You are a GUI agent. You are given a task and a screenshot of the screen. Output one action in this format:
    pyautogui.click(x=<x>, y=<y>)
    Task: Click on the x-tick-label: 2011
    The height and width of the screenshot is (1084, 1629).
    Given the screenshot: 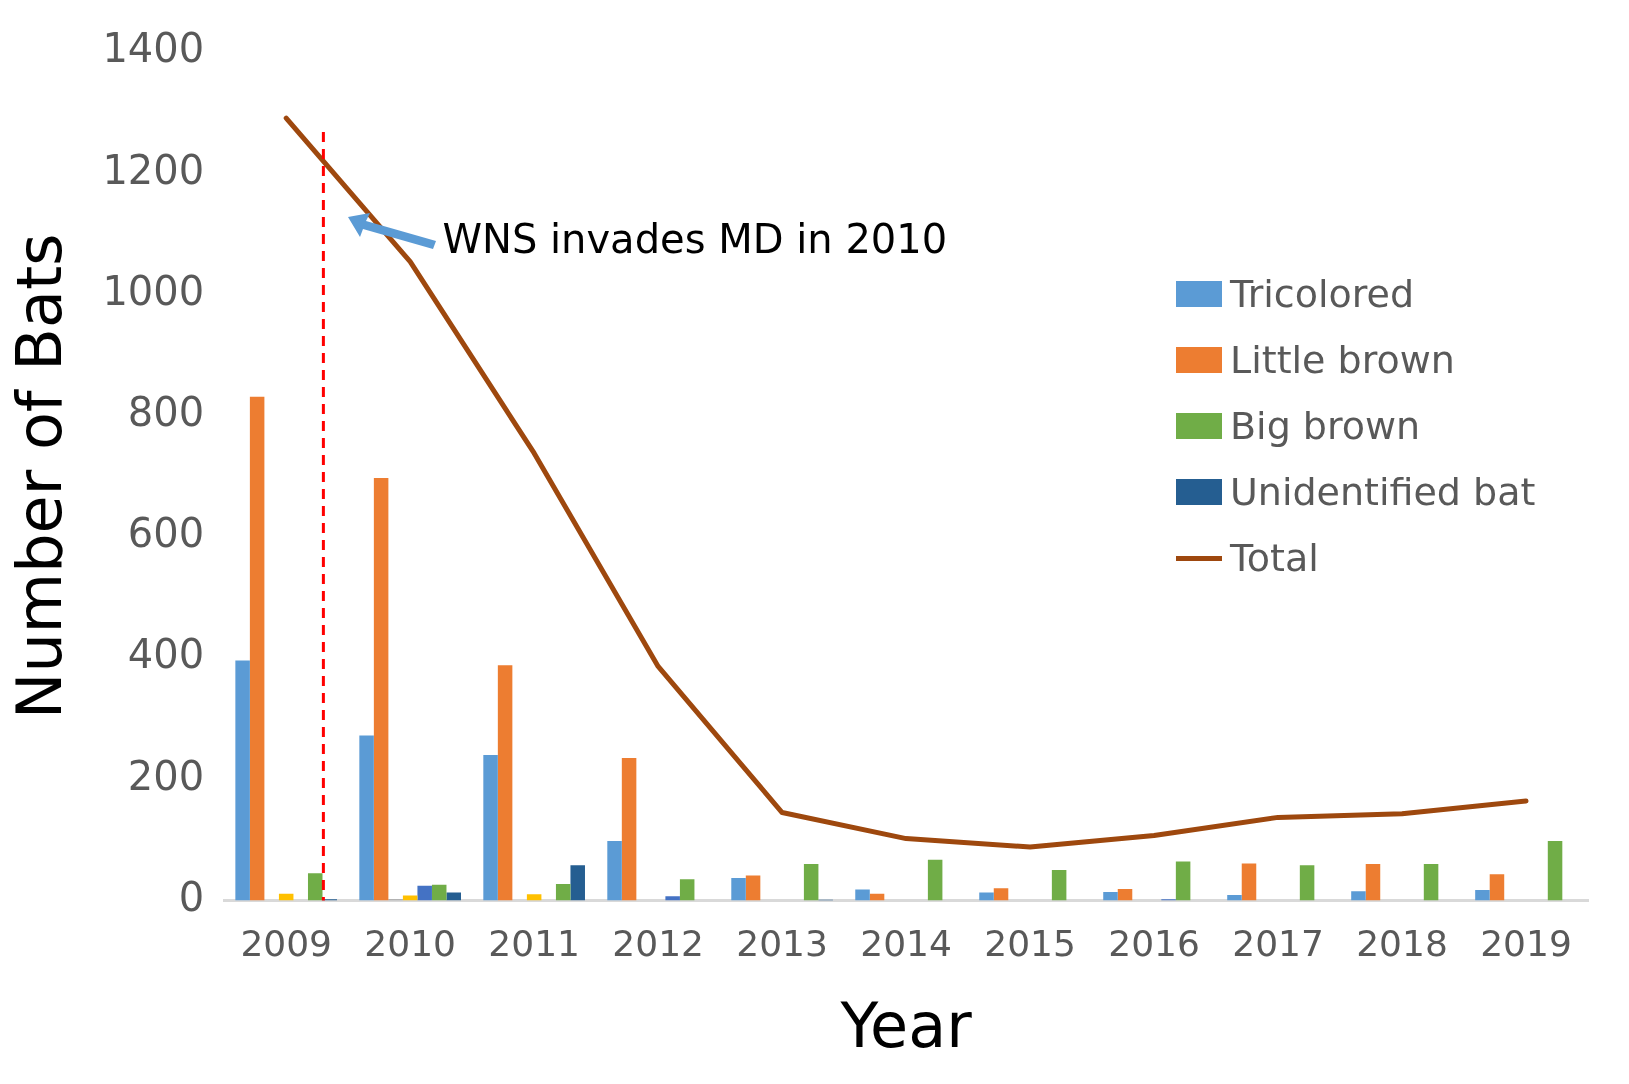 What is the action you would take?
    pyautogui.click(x=534, y=944)
    